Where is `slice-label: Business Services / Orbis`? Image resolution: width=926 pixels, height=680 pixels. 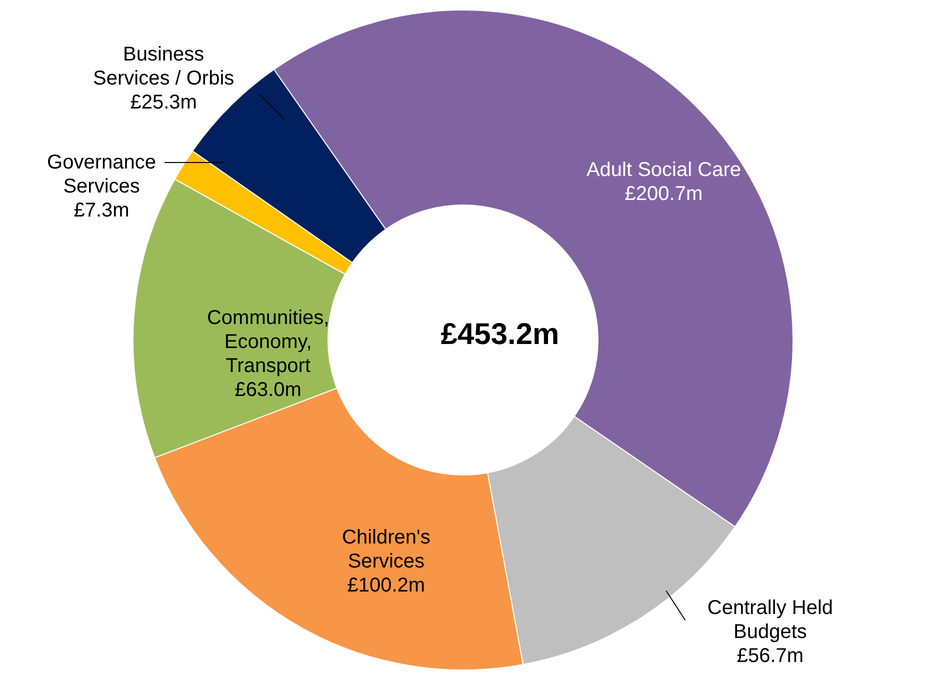 slice-label: Business Services / Orbis is located at coordinates (163, 67).